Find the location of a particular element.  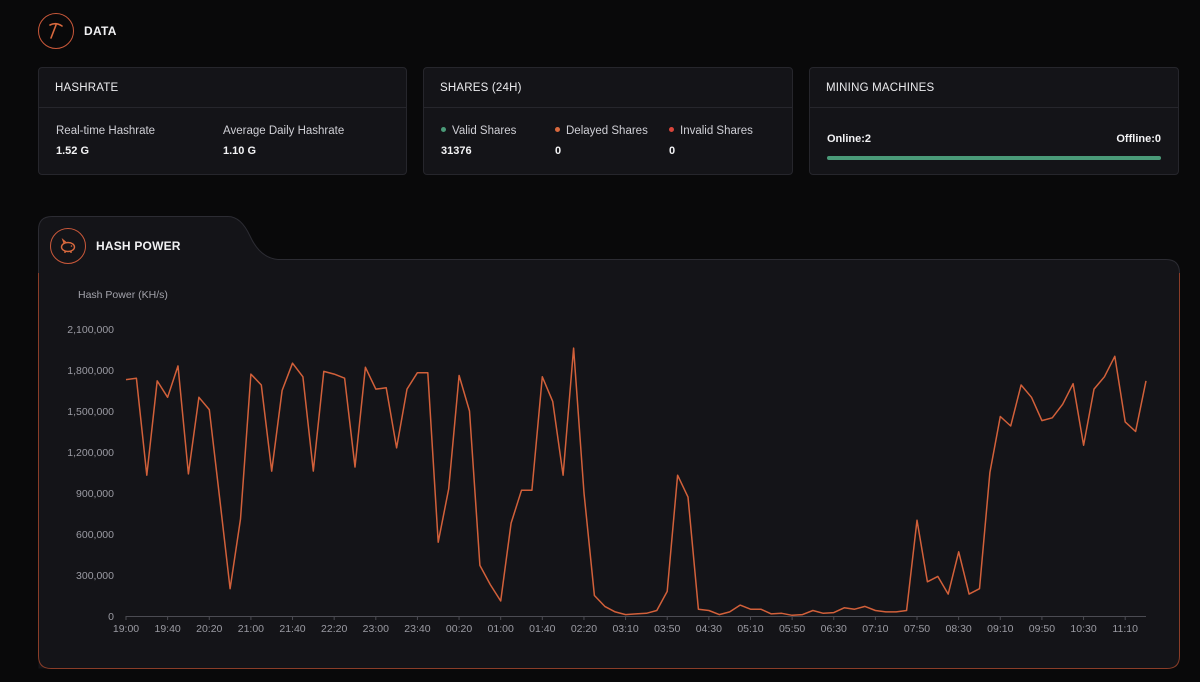

x-tick-label: 20:20 is located at coordinates (209, 629).